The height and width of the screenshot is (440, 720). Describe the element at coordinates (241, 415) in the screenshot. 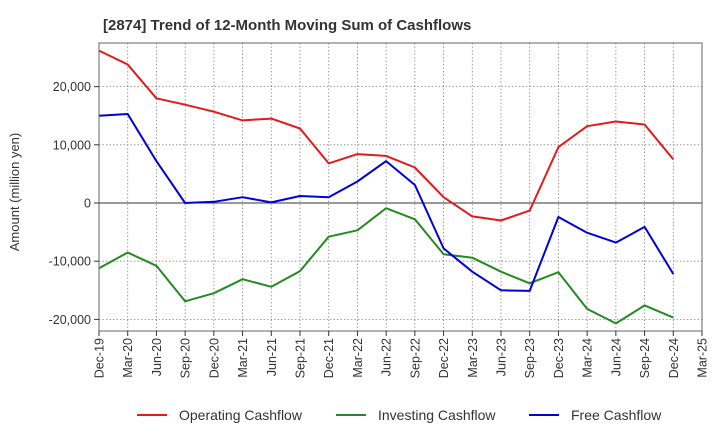

I see `legend-label: Operating Cashflow` at that location.